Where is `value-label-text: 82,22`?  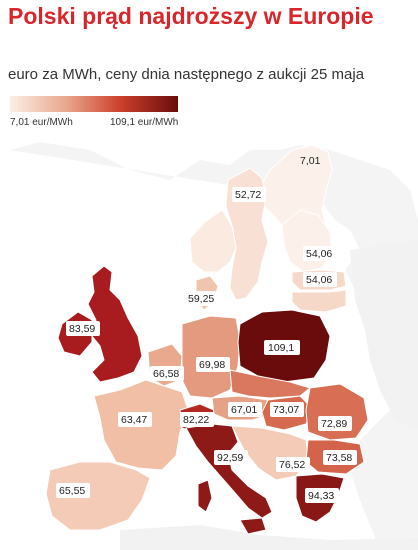
value-label-text: 82,22 is located at coordinates (196, 420).